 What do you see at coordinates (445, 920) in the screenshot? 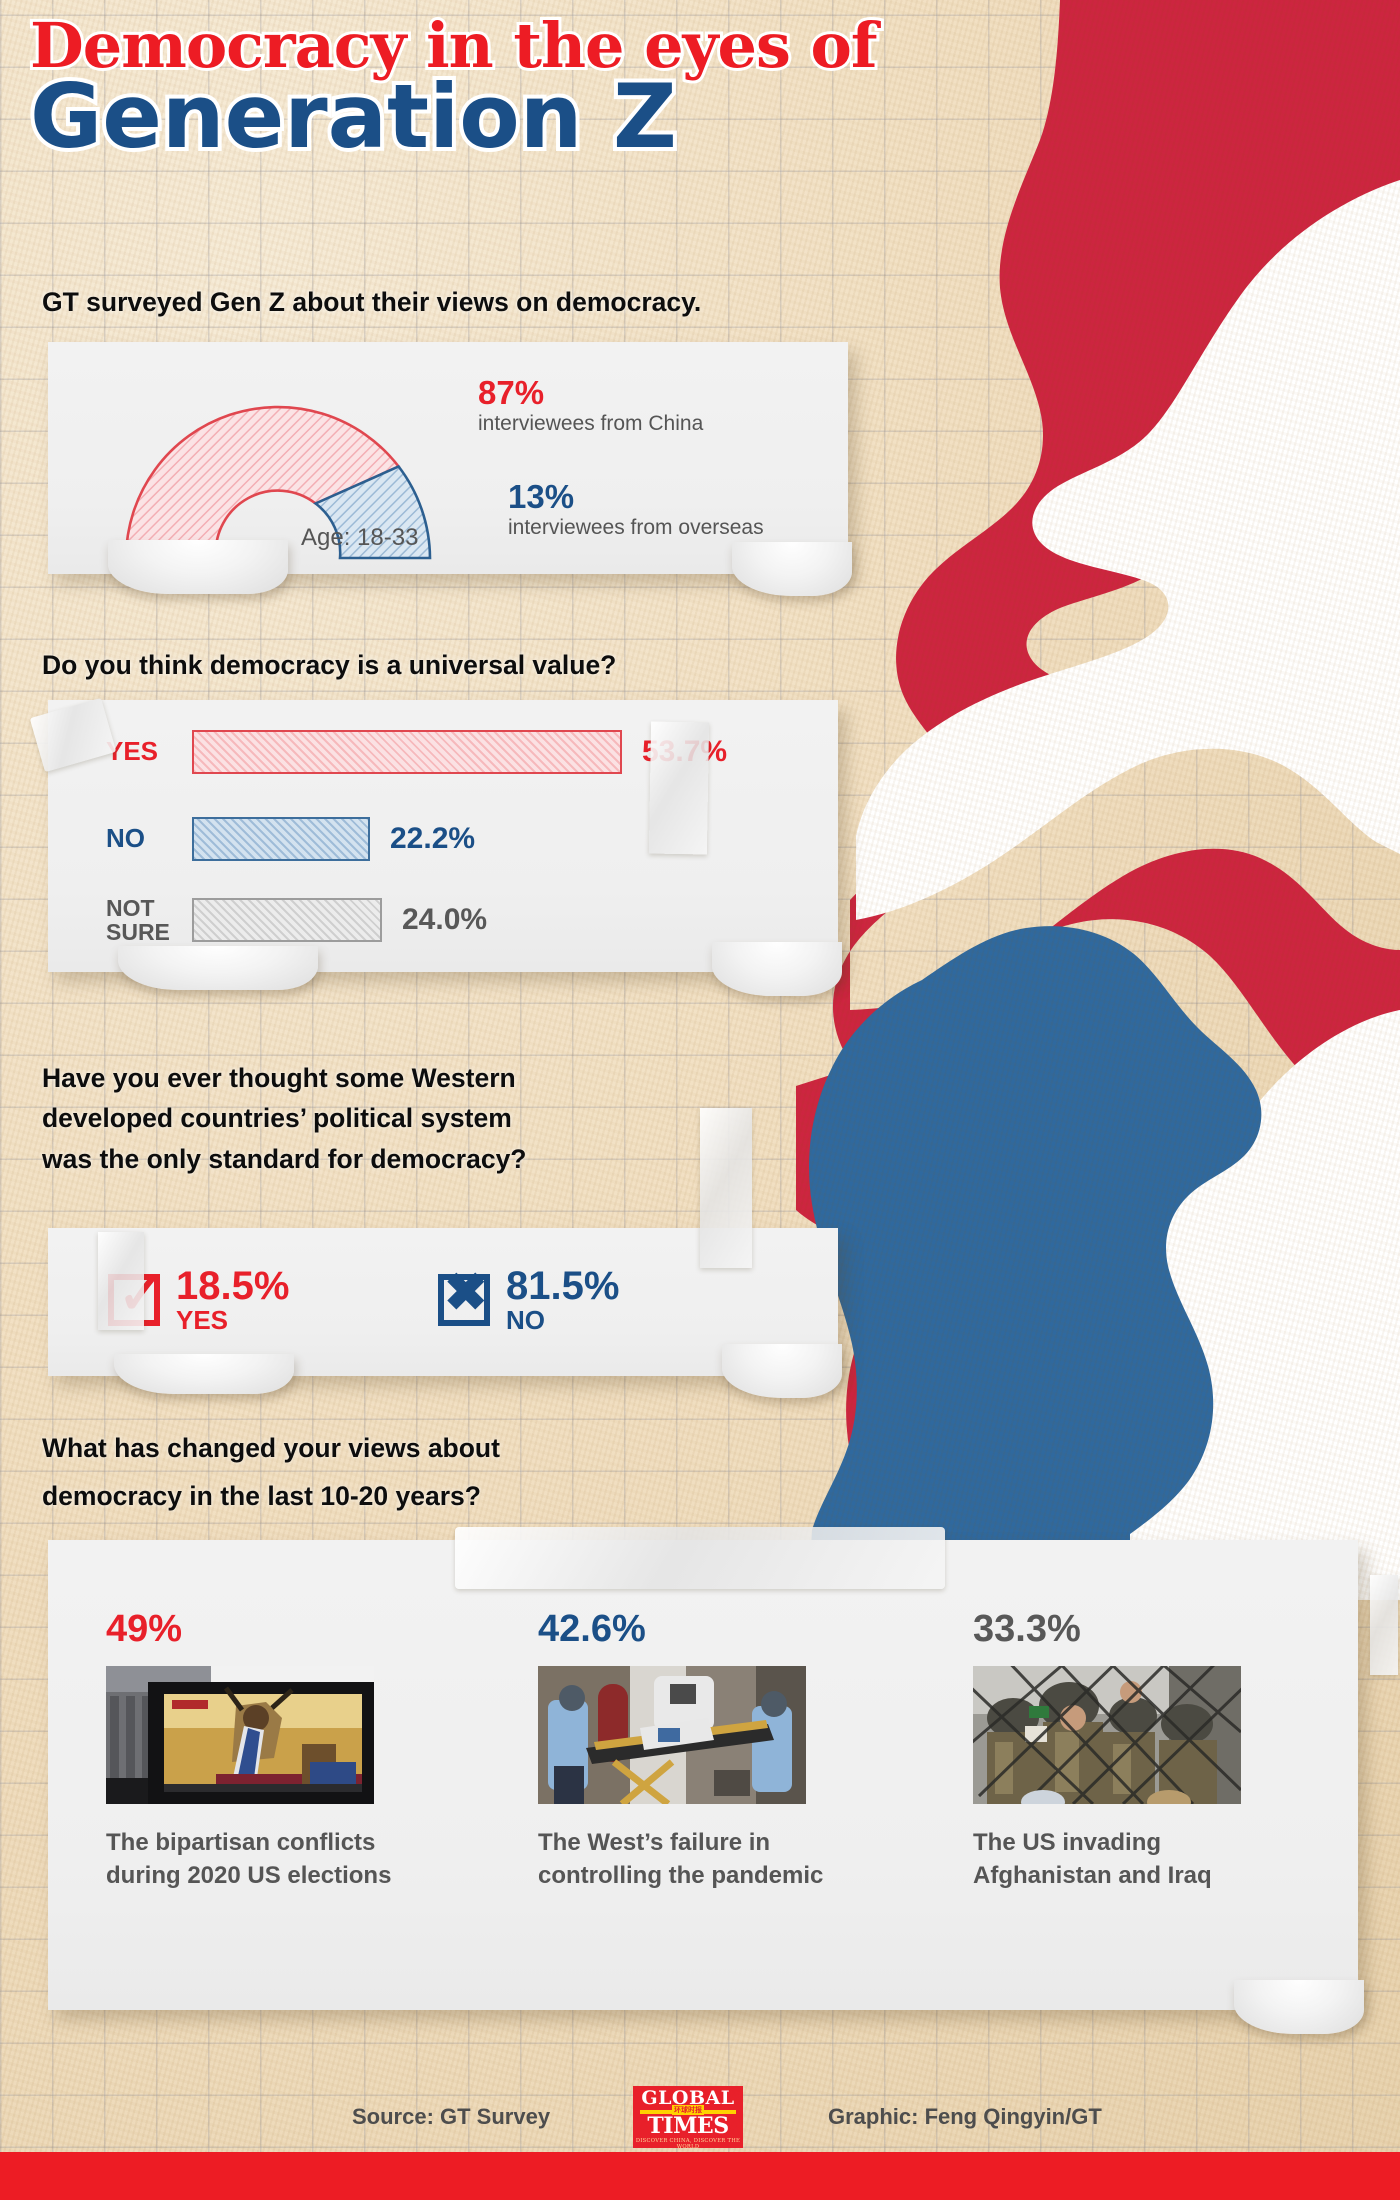
I see `bar-value-not-sure: 24.0%` at bounding box center [445, 920].